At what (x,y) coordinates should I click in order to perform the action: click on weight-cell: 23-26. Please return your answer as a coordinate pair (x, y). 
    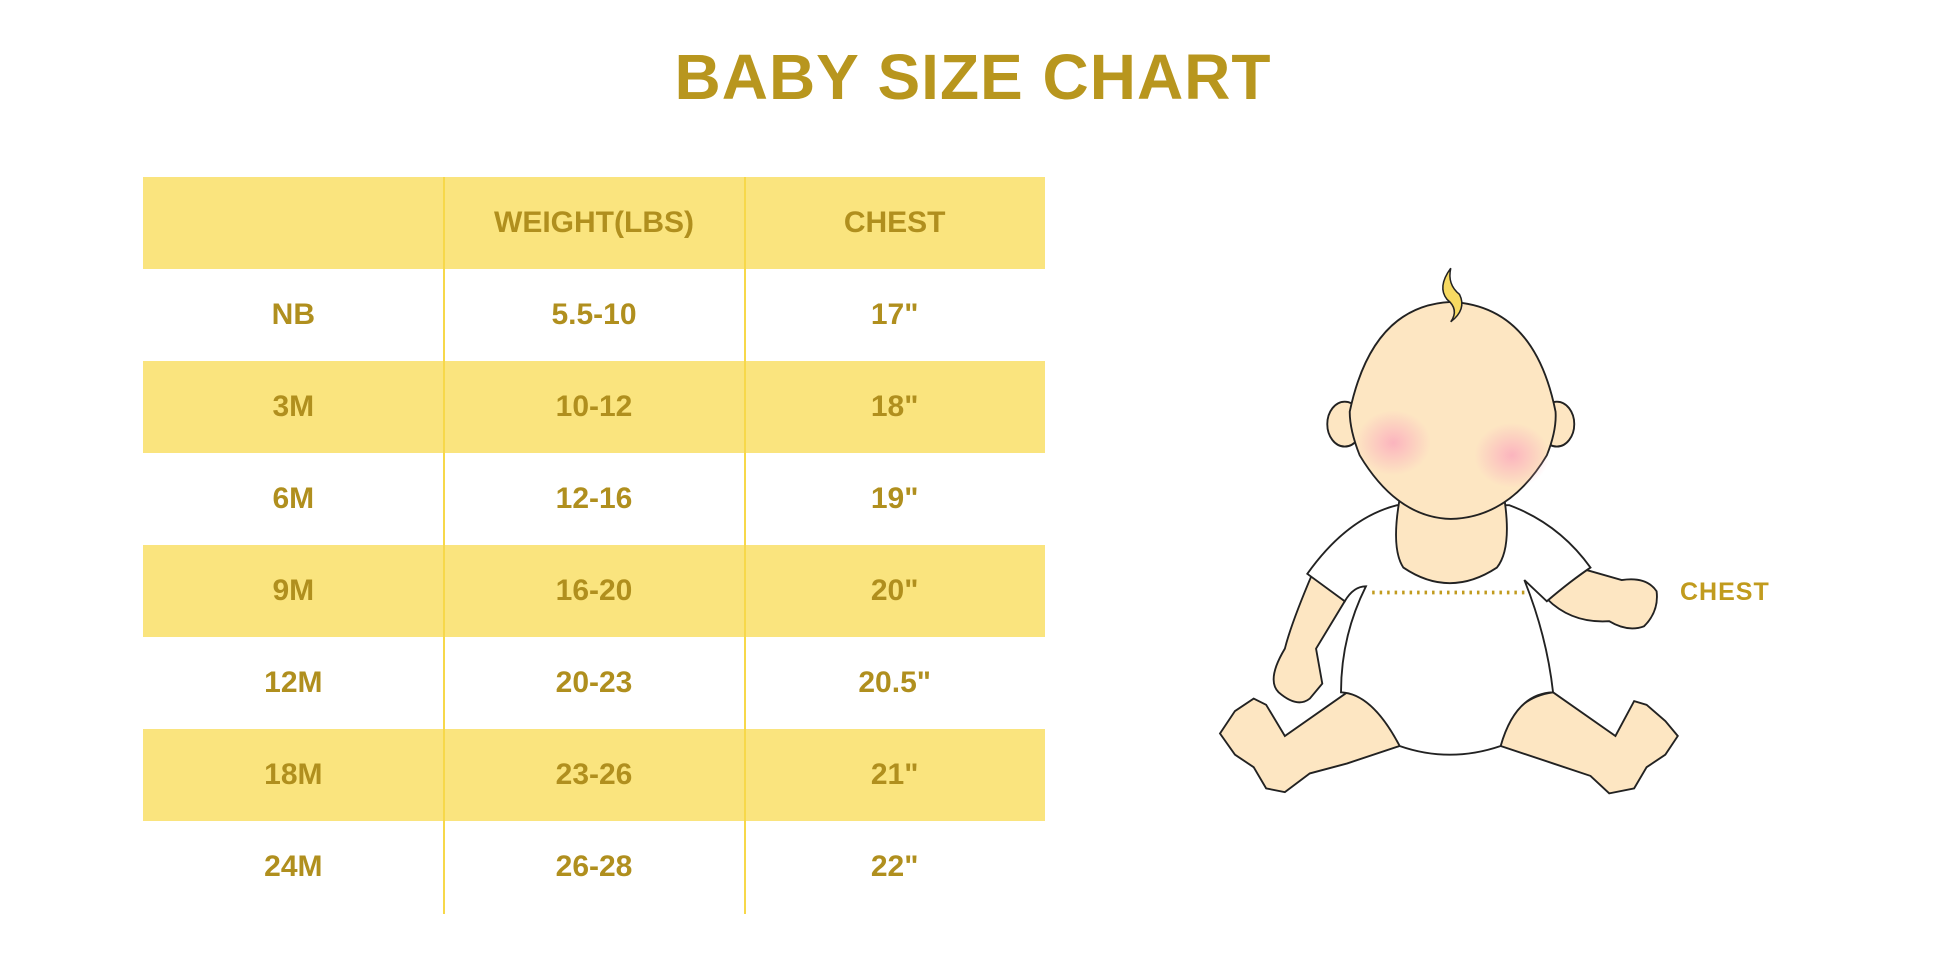
    Looking at the image, I should click on (594, 774).